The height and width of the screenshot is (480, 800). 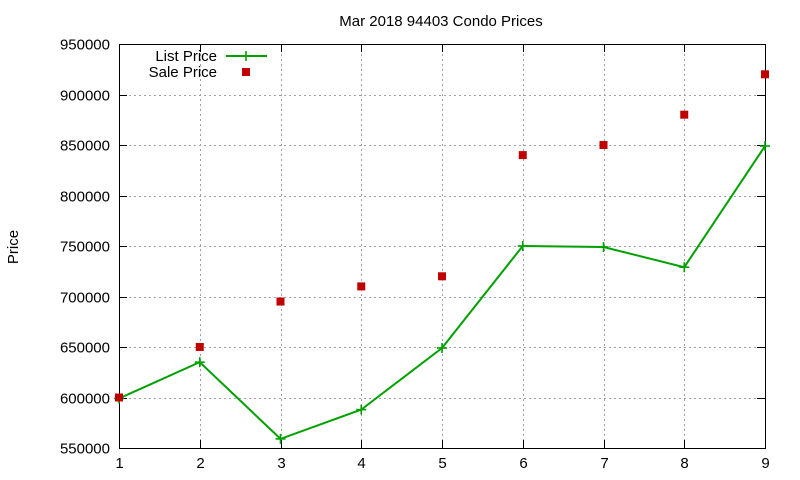 I want to click on x-tick-label: 9, so click(x=765, y=463).